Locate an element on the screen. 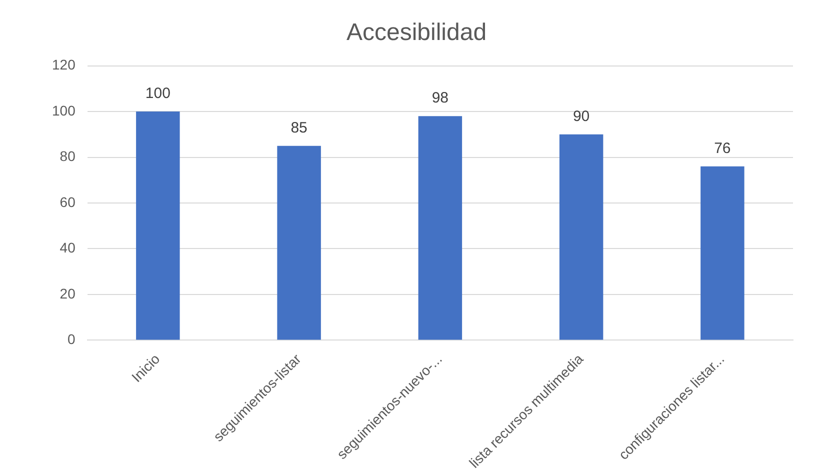 The image size is (813, 475). data-label: 90 is located at coordinates (581, 117).